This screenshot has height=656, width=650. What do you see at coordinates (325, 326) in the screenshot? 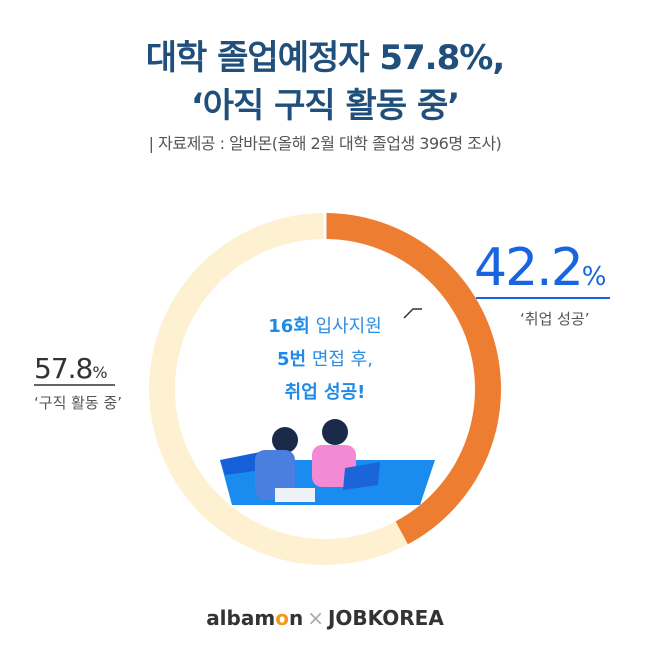
I see `center-line1: 16회 입사지원` at bounding box center [325, 326].